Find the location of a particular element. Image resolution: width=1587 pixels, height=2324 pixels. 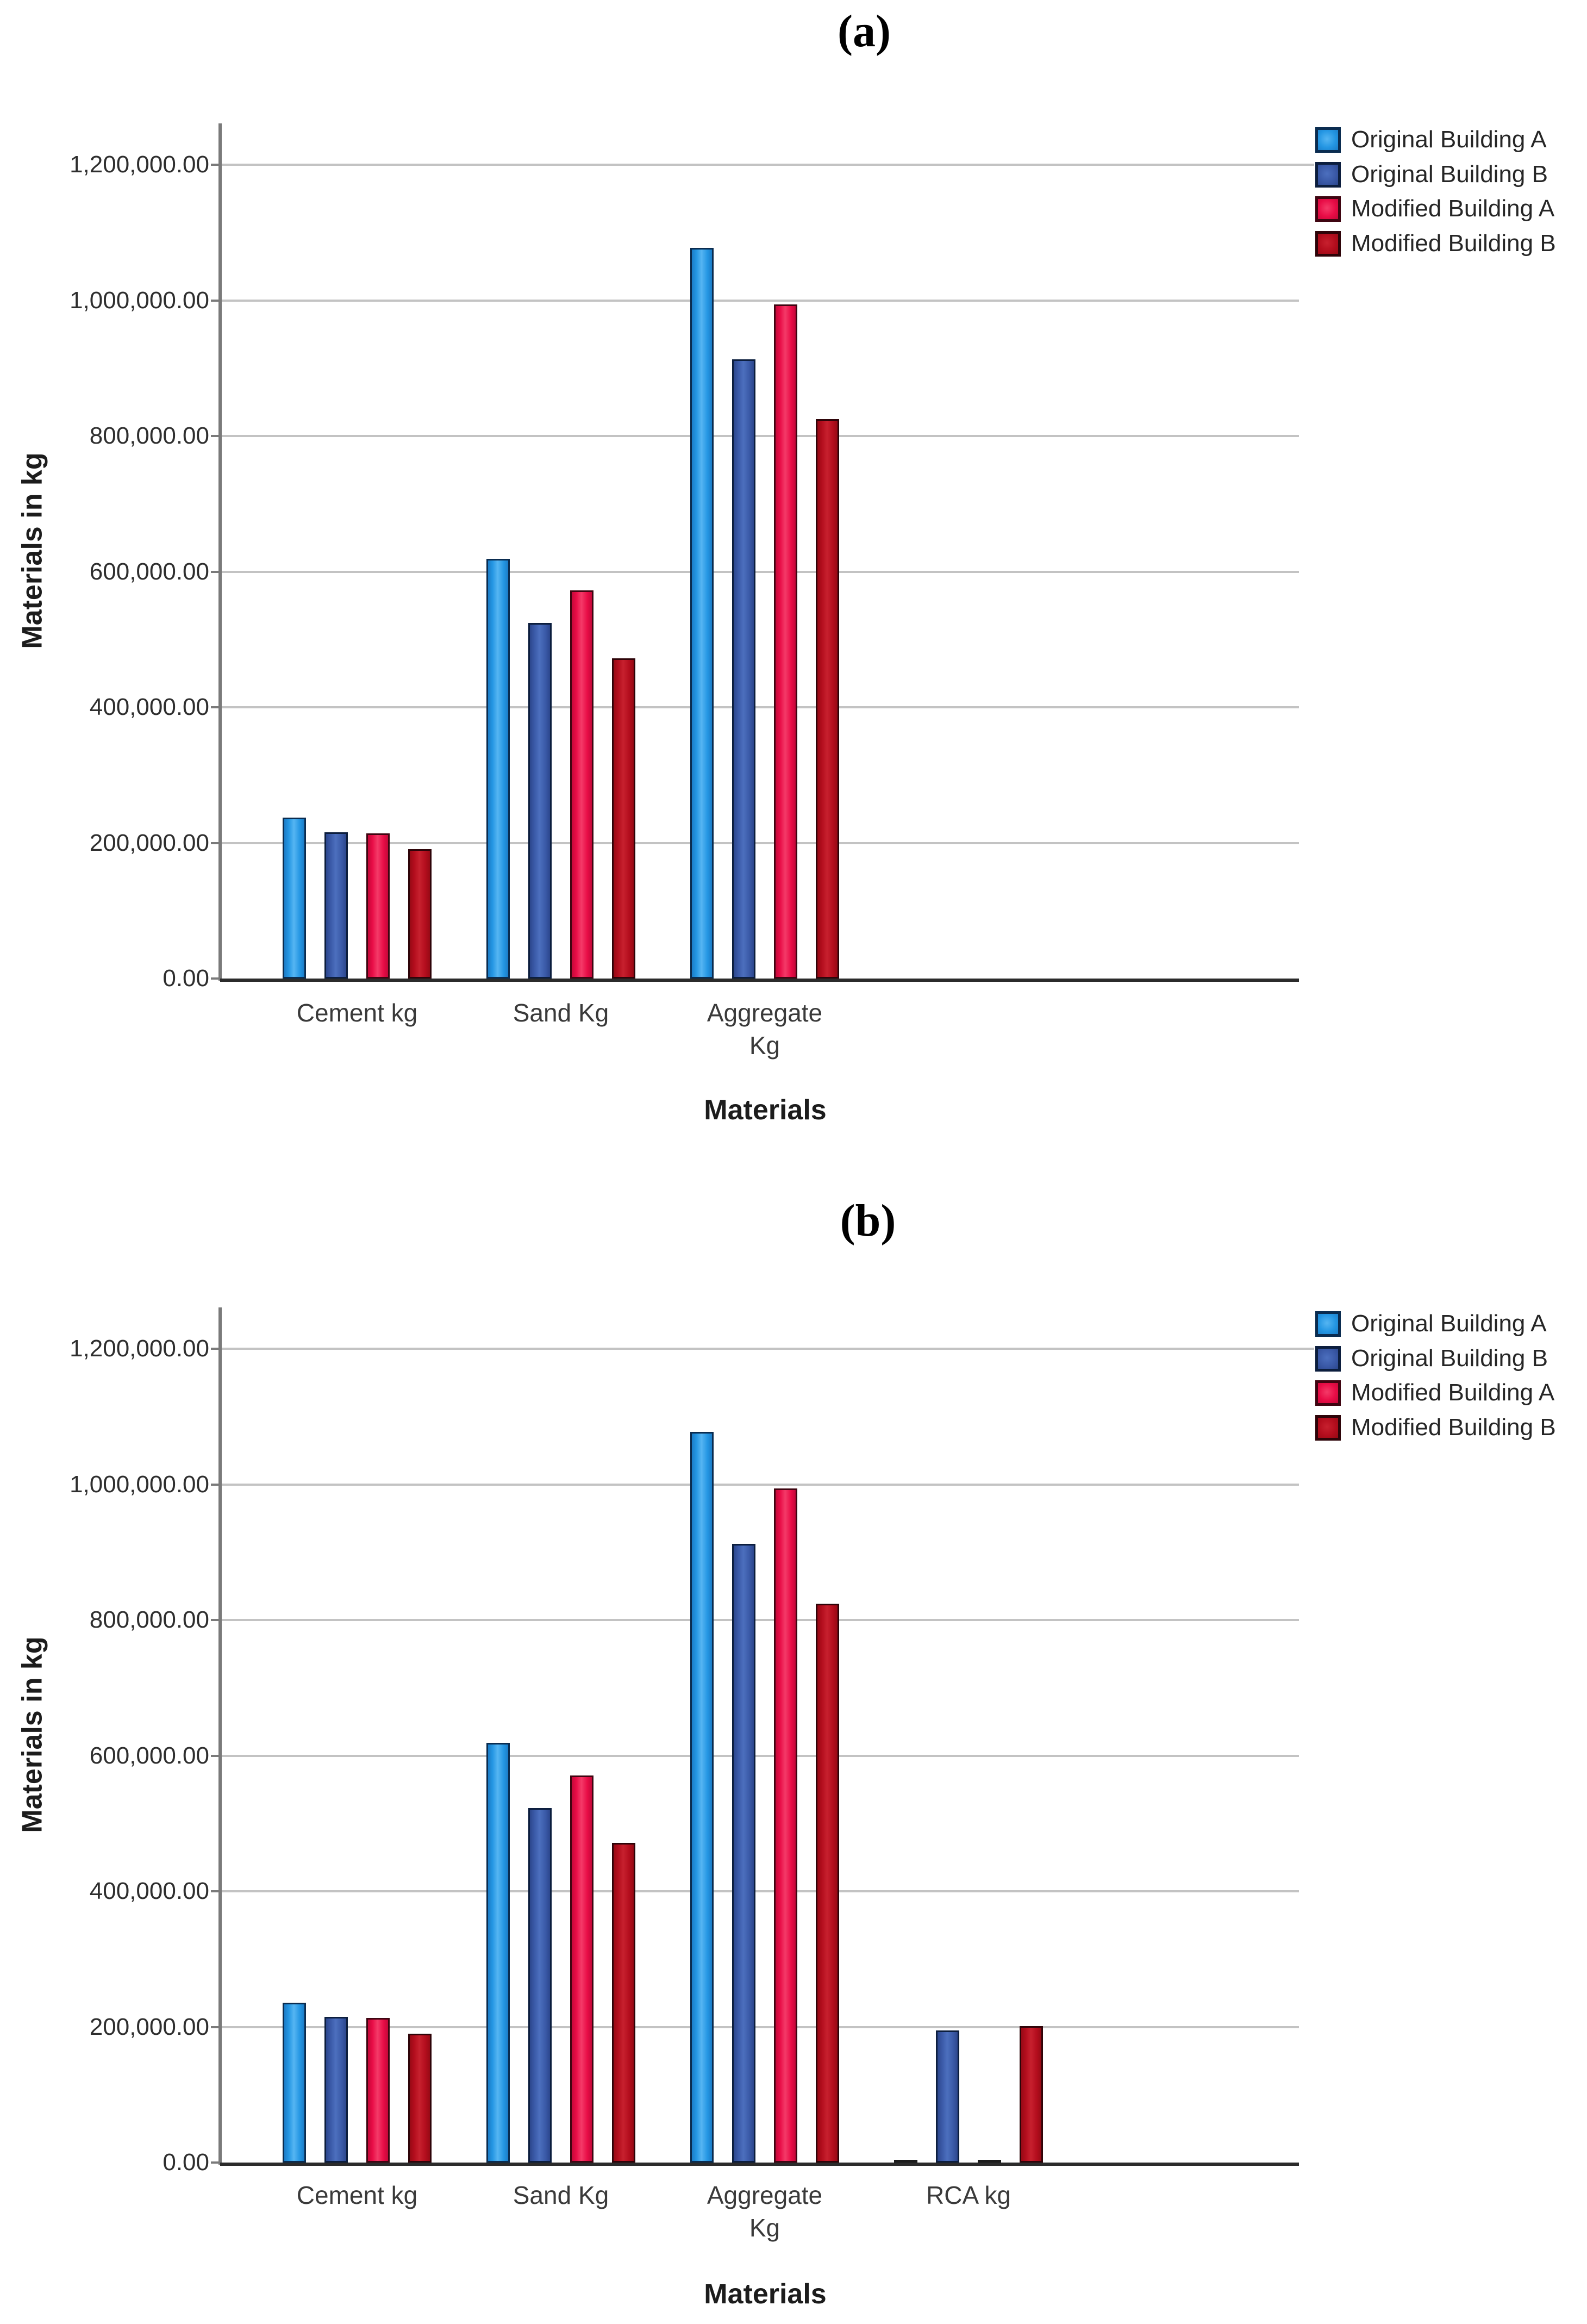

bar-b-s3-c1 is located at coordinates (624, 2003).